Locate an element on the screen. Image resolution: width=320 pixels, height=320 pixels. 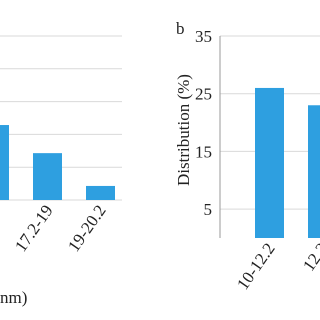
x-axis-label: nm) is located at coordinates (13, 297).